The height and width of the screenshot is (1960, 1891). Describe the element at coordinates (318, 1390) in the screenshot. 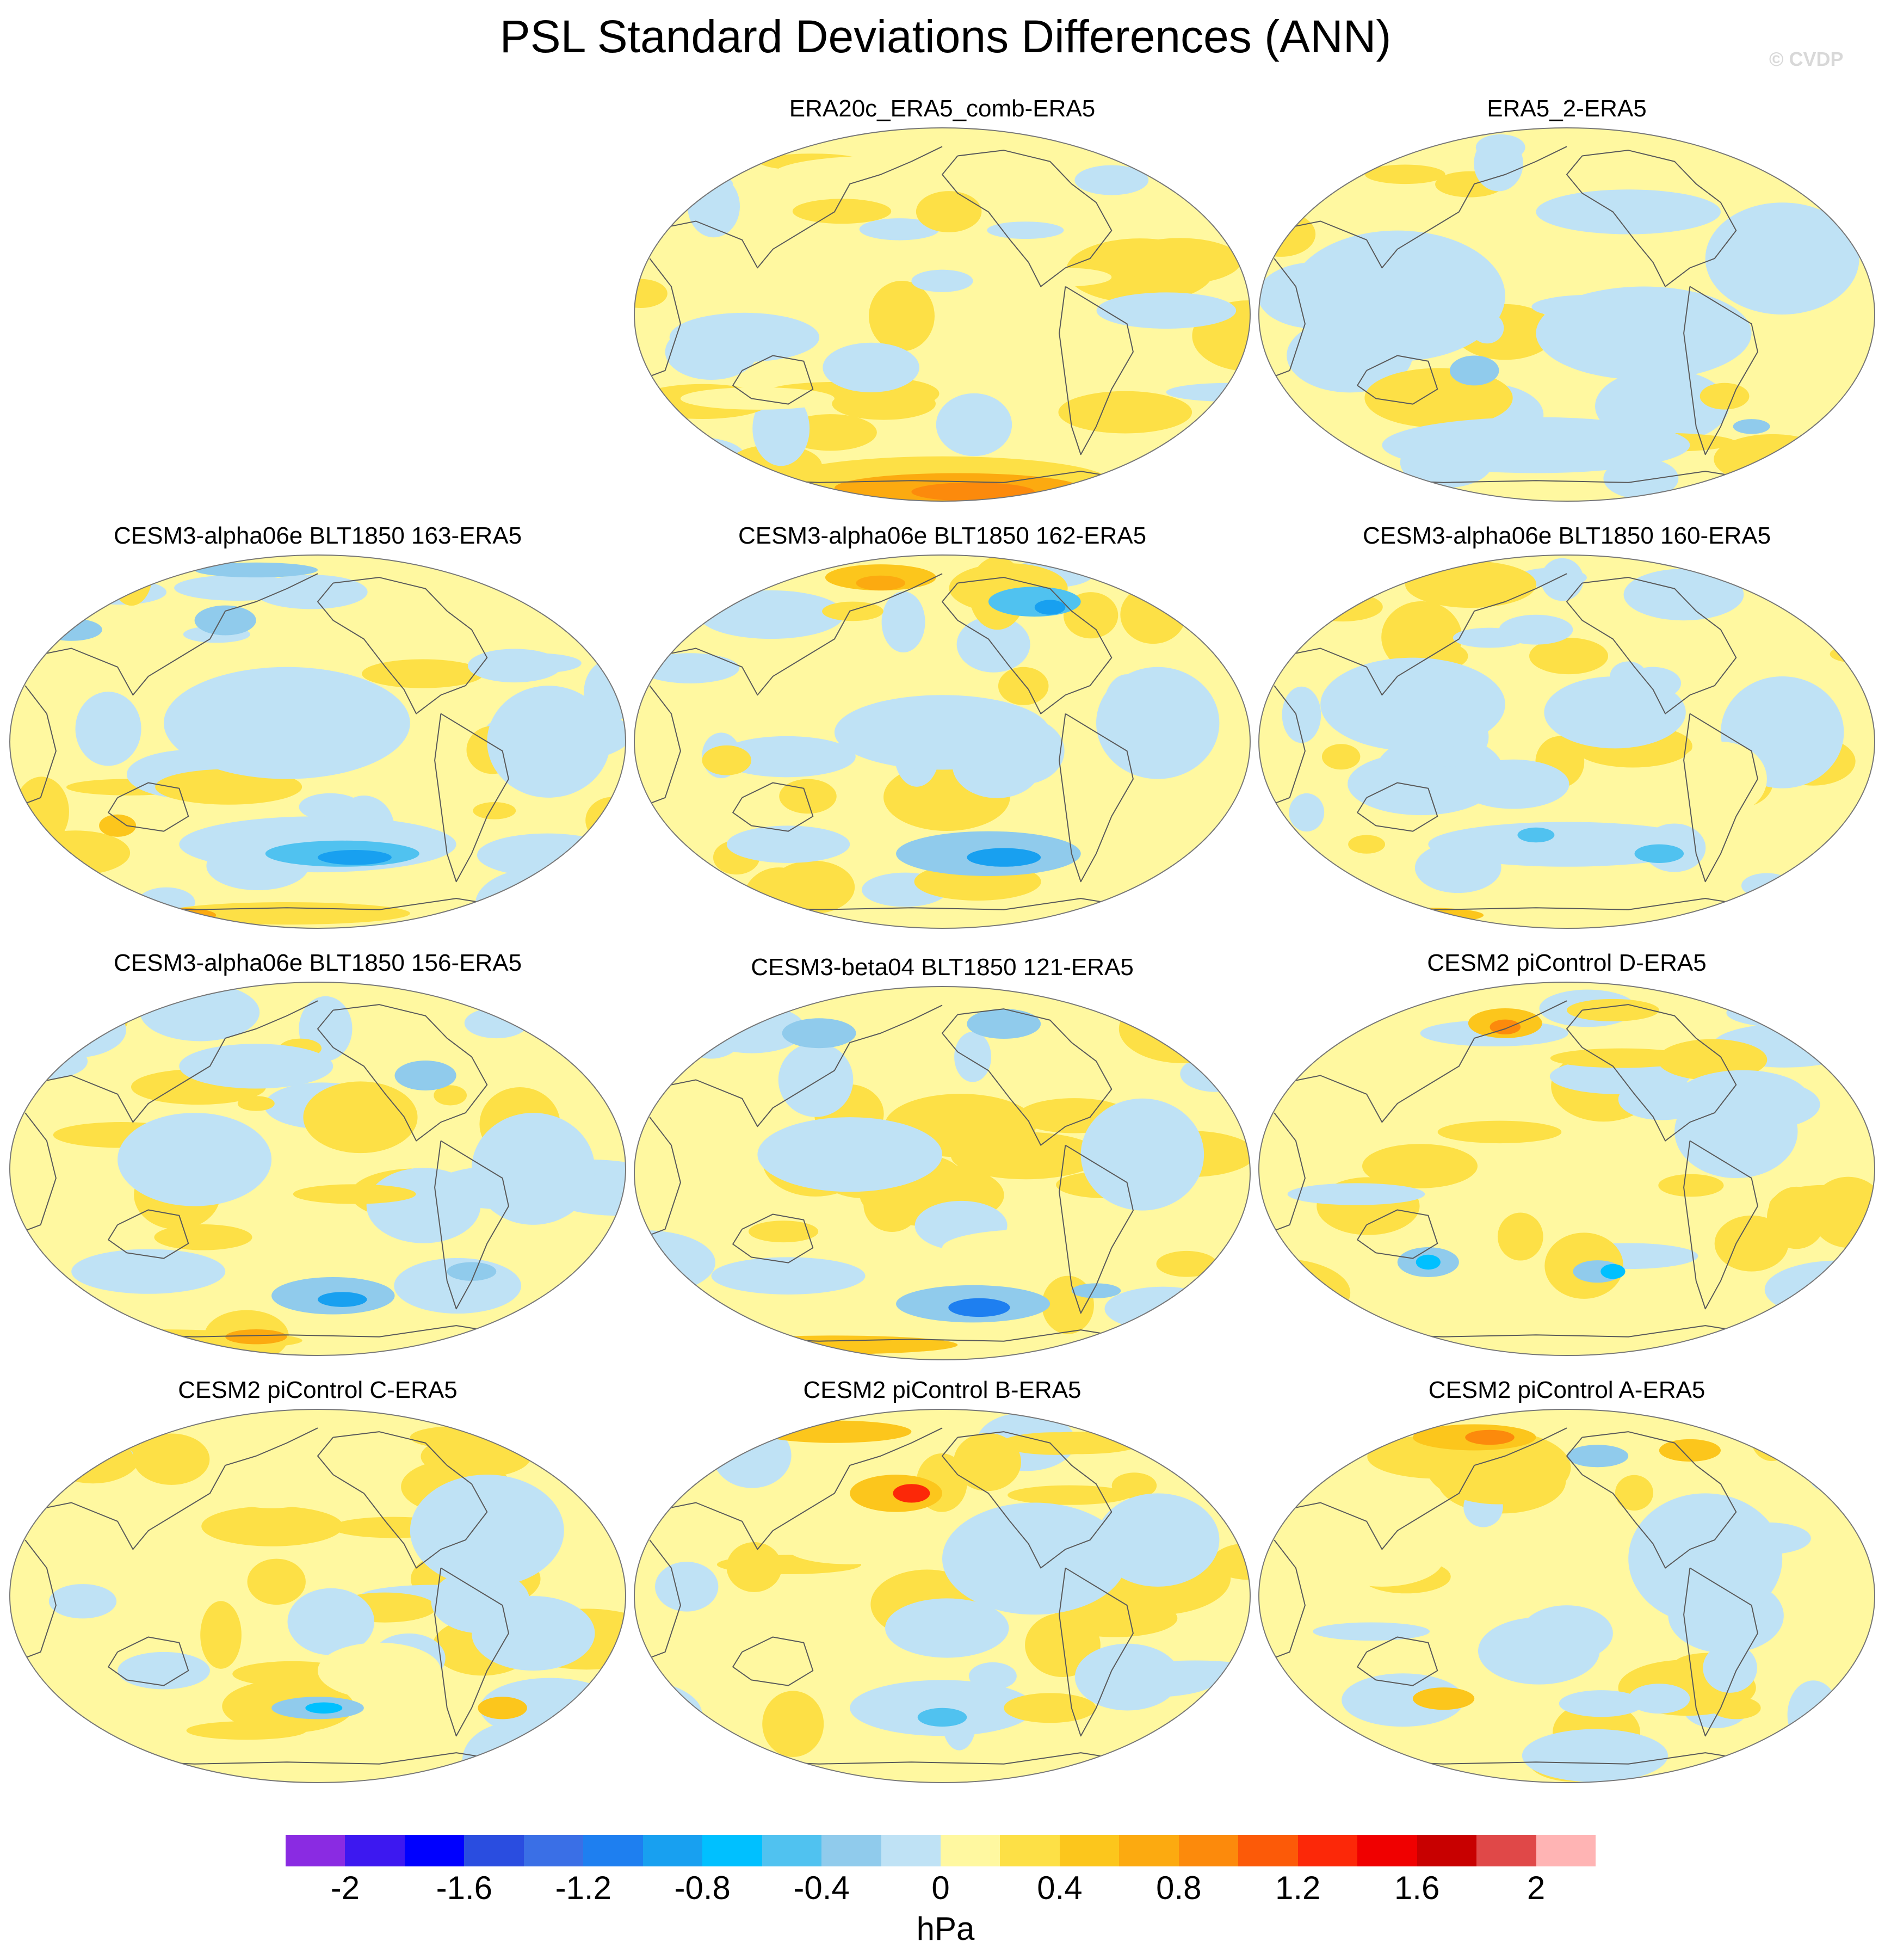

I see `panel-title: CESM2 piControl C-ERA5` at that location.